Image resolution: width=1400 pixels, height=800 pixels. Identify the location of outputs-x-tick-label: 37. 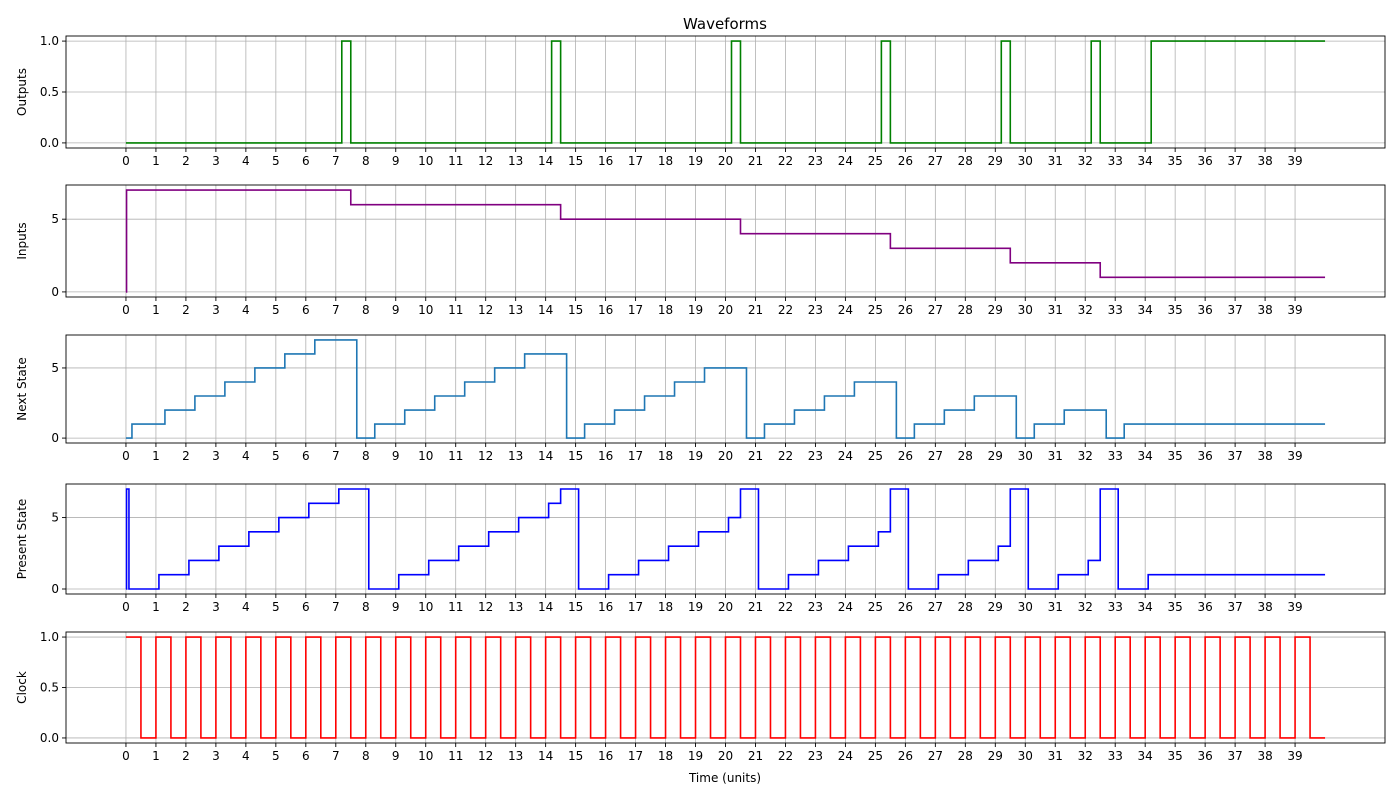
(1234, 161).